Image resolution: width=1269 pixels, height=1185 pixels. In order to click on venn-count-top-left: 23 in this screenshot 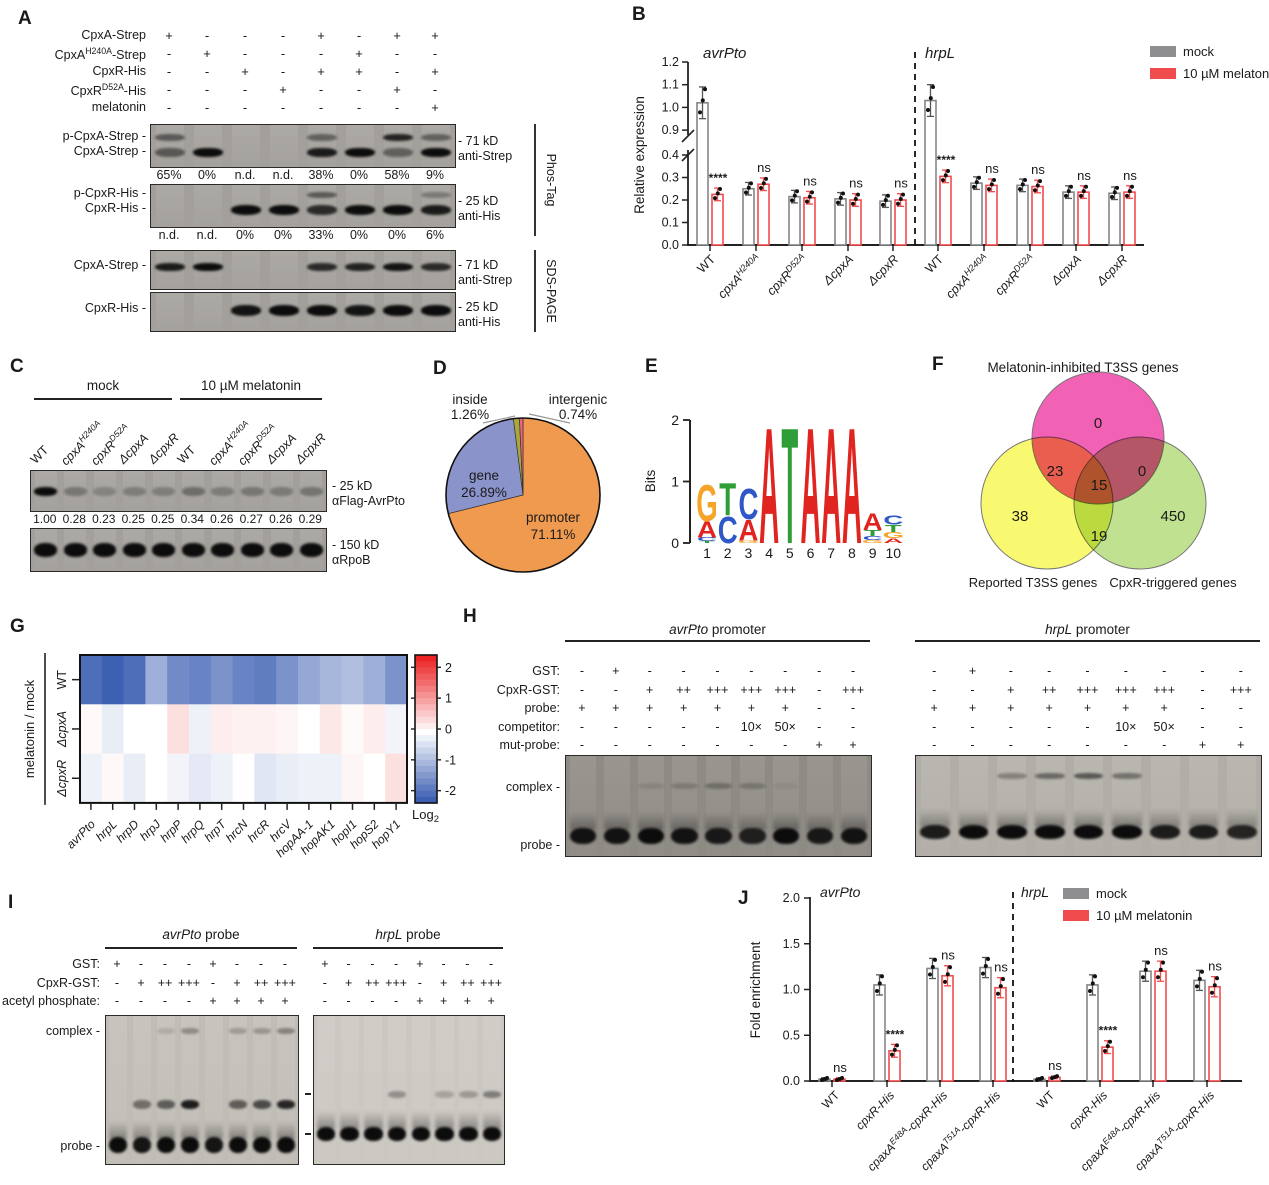, I will do `click(1055, 471)`.